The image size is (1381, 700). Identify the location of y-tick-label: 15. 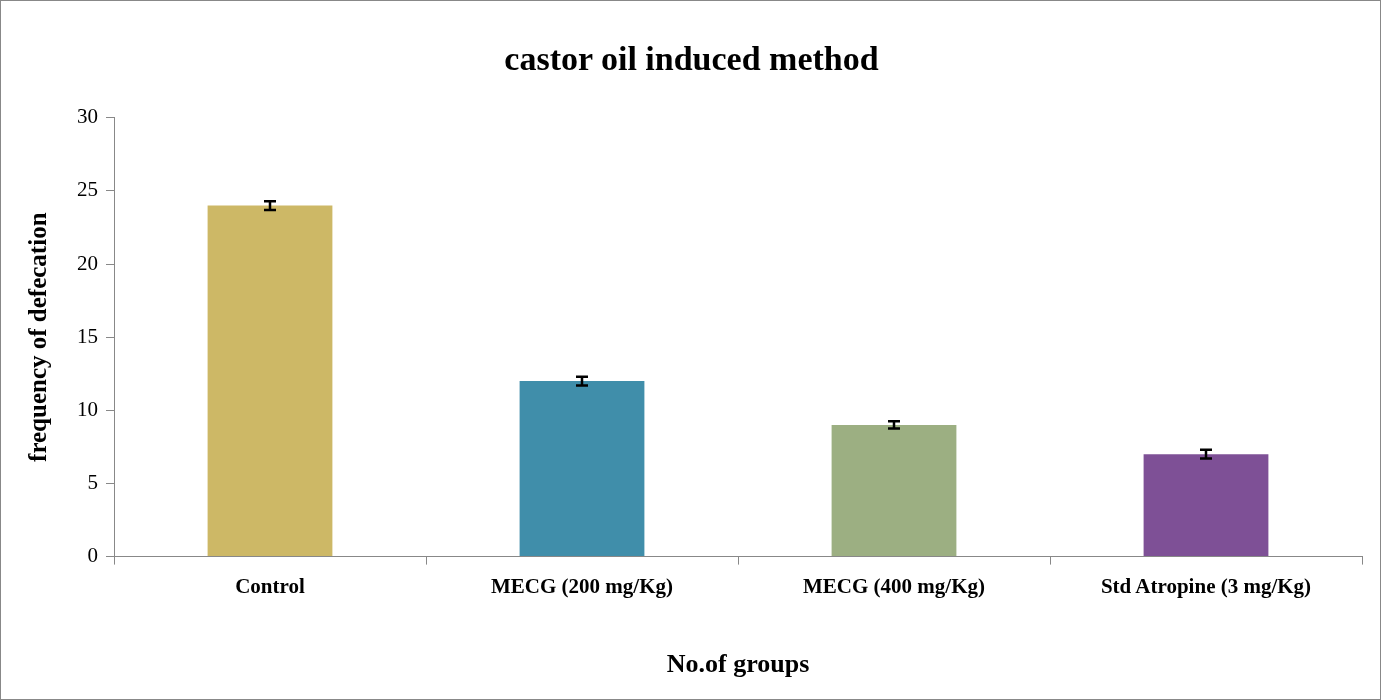
(87, 335).